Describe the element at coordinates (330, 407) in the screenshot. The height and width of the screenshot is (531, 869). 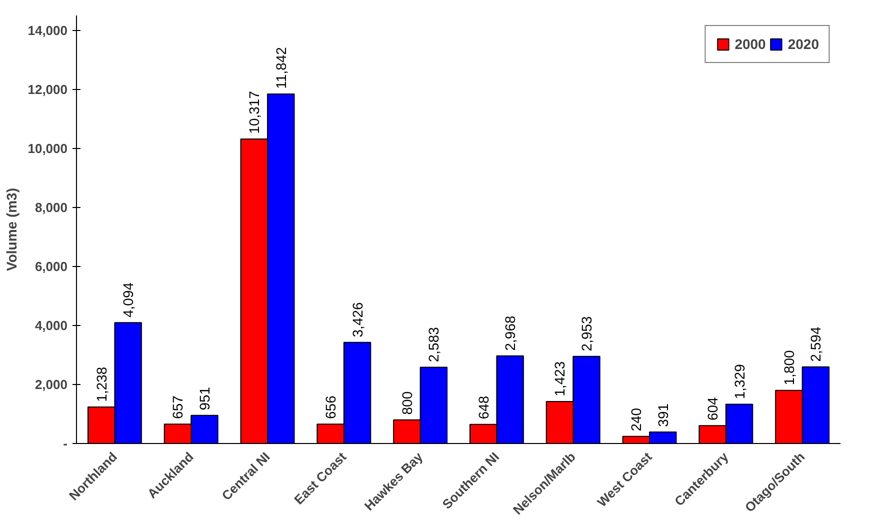
I see `data-label: 656` at that location.